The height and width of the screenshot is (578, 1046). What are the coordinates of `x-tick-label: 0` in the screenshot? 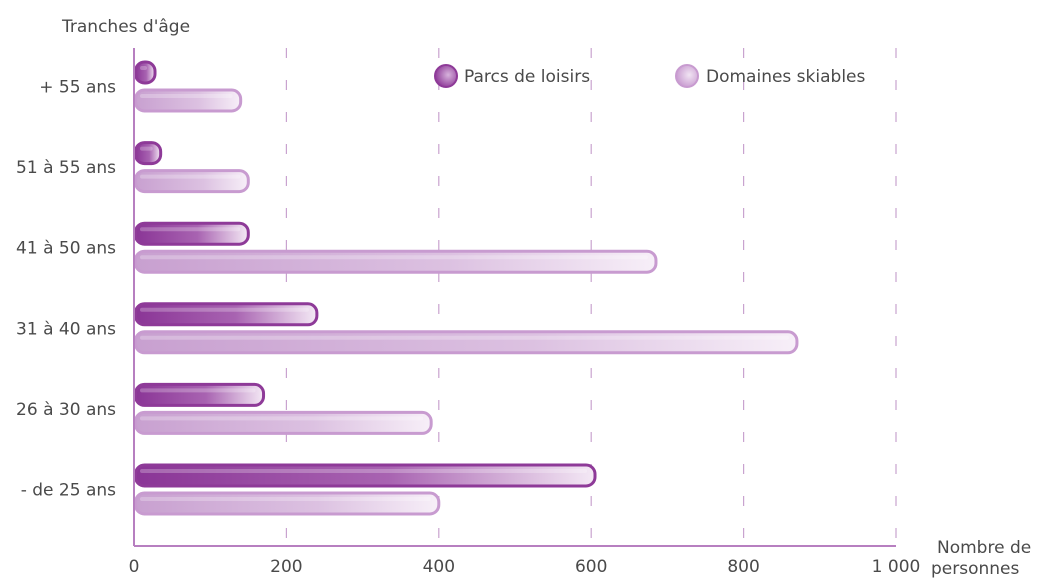 It's located at (134, 567).